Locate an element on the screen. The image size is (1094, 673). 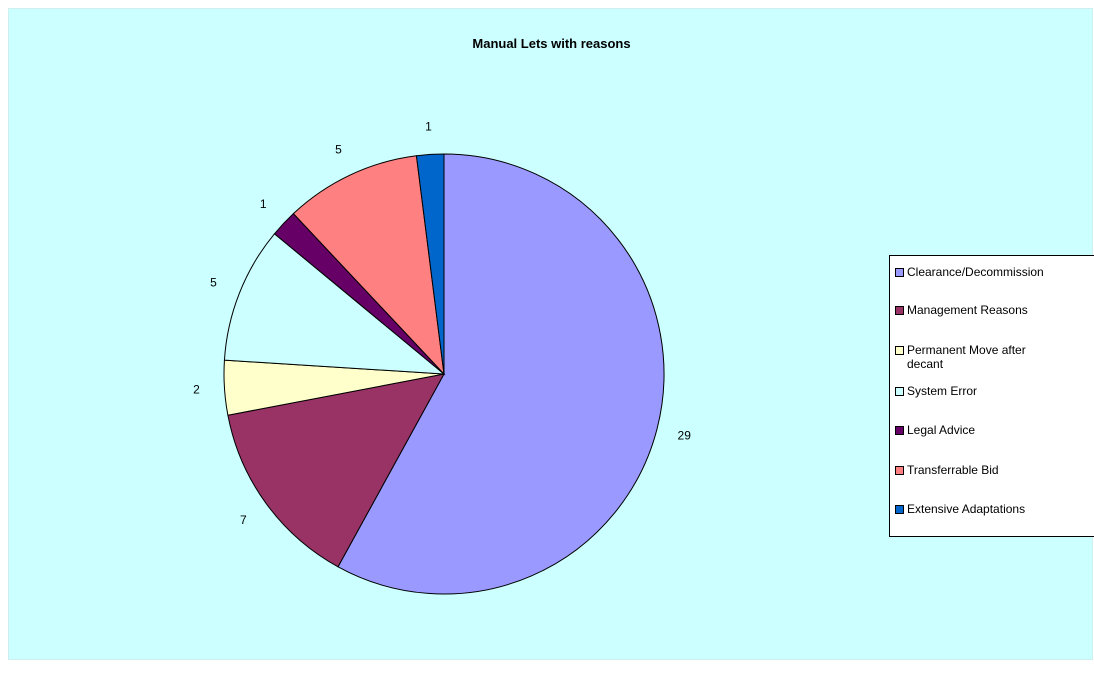
legend-item: Extensive Adaptations is located at coordinates (994, 509).